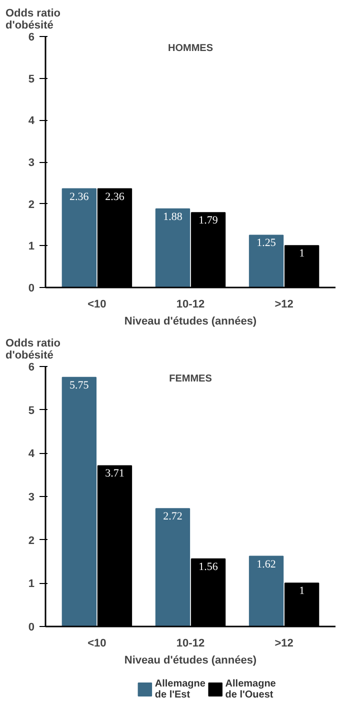 The width and height of the screenshot is (350, 719). I want to click on data-label: 5.75, so click(80, 385).